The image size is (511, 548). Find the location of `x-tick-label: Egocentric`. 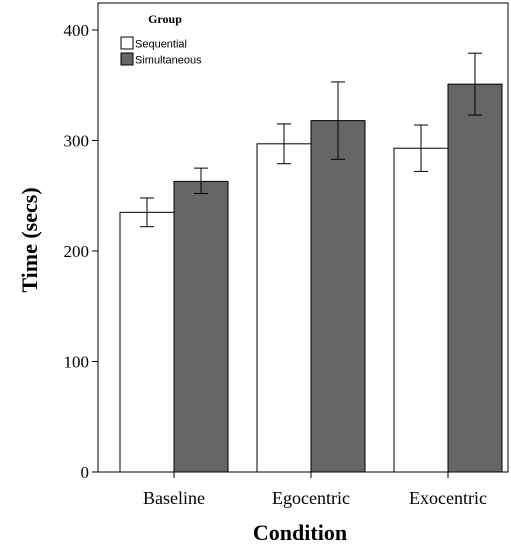

x-tick-label: Egocentric is located at coordinates (311, 498).